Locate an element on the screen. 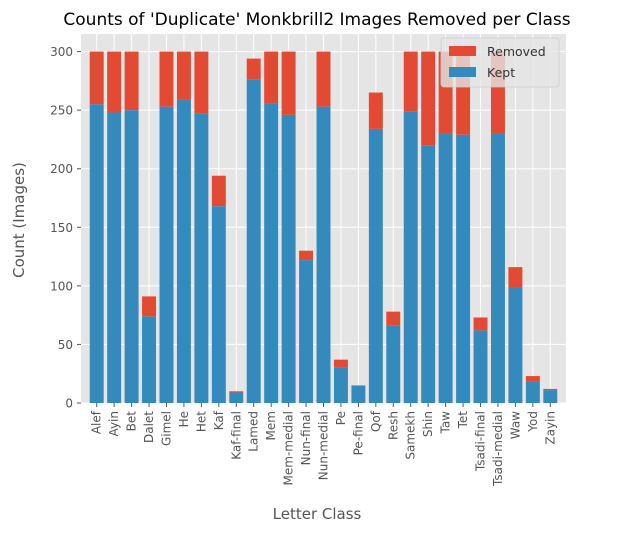 The height and width of the screenshot is (537, 626). bar-removed-nun-final is located at coordinates (306, 255).